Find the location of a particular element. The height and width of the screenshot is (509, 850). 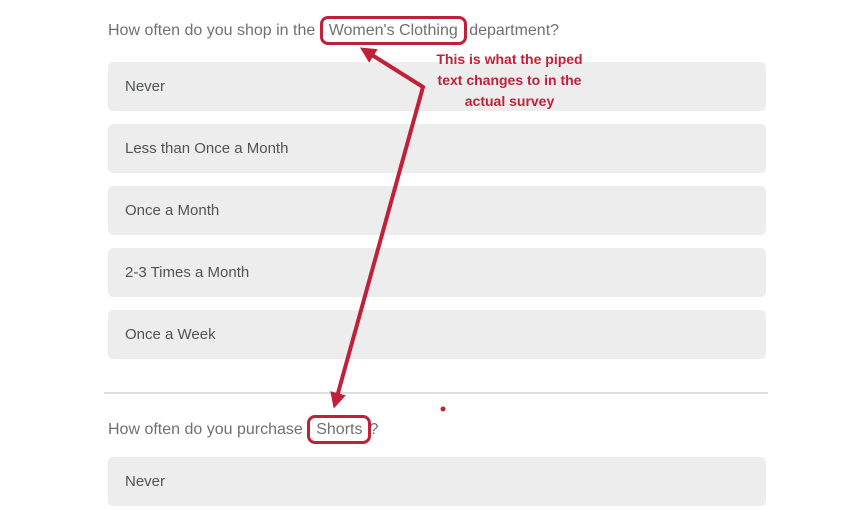

piped-text-2: Shorts is located at coordinates (339, 429).